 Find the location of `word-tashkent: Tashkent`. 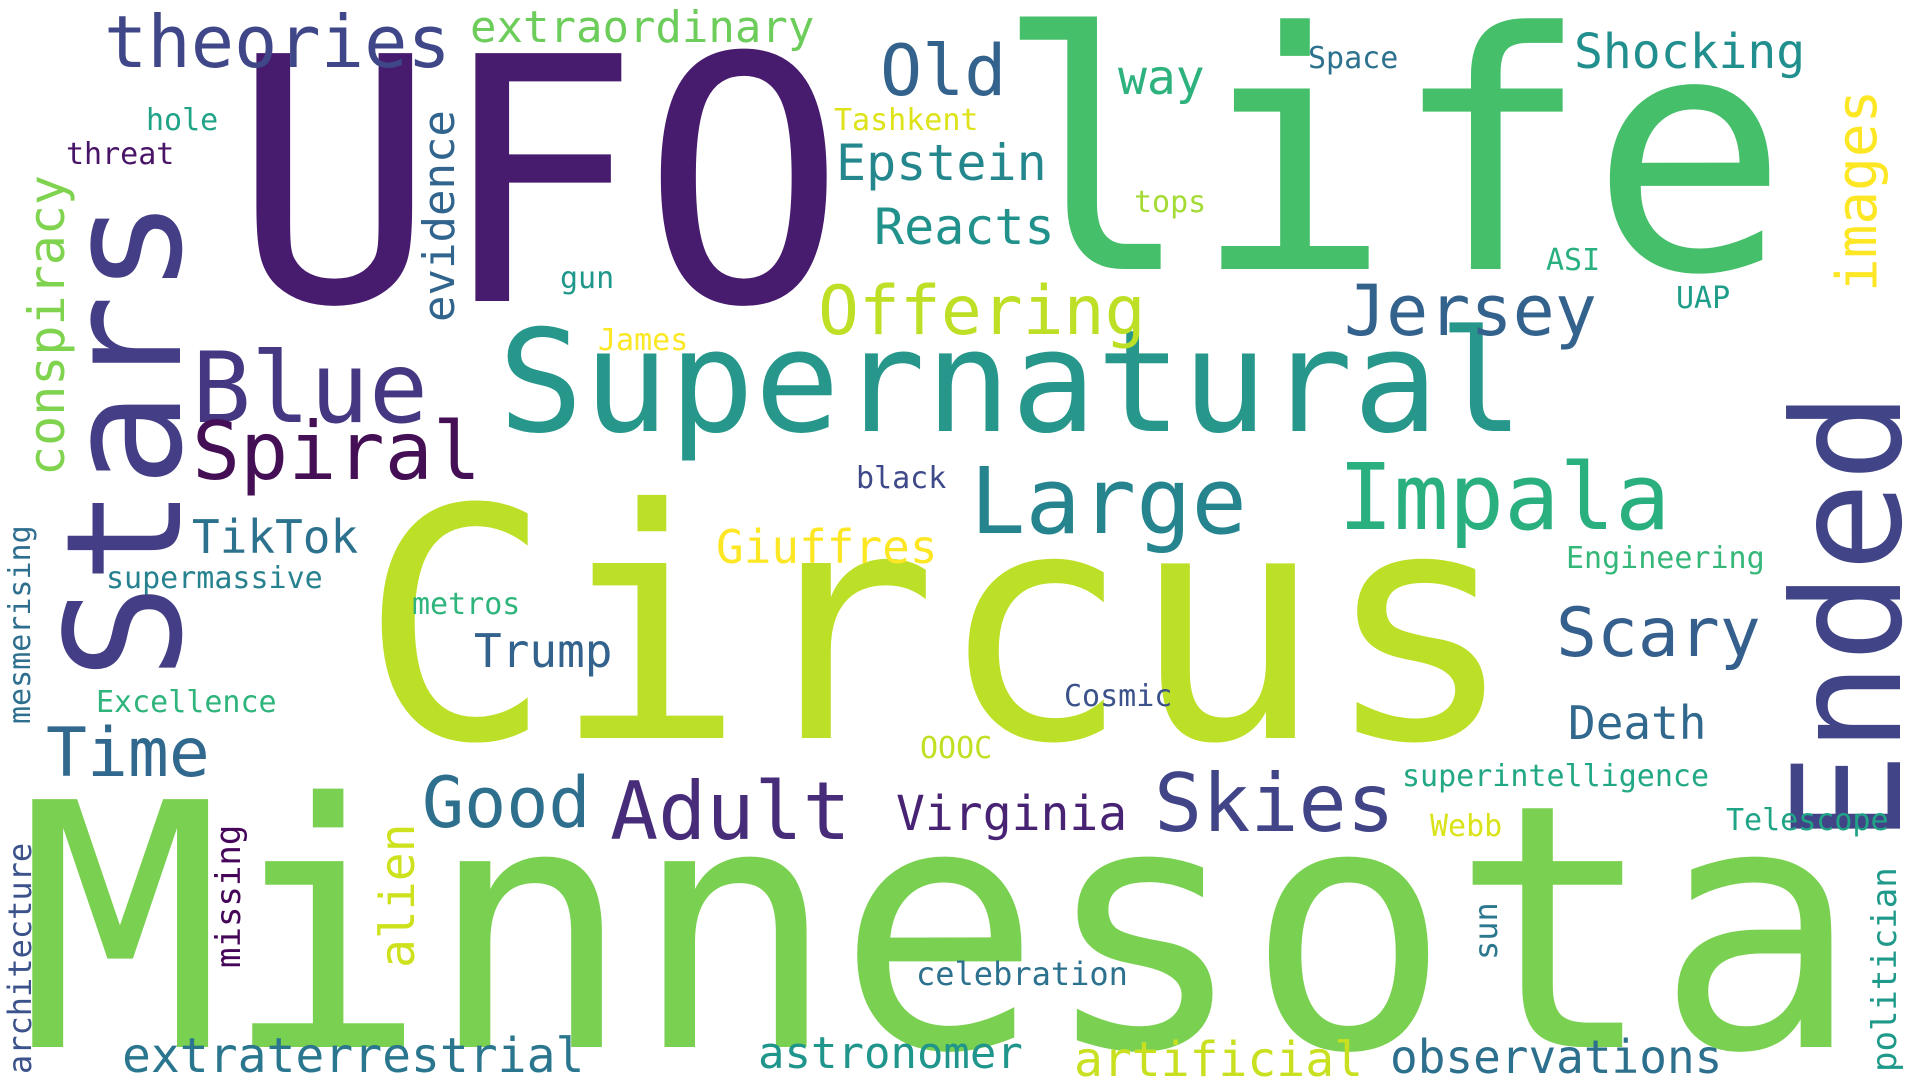

word-tashkent: Tashkent is located at coordinates (906, 120).